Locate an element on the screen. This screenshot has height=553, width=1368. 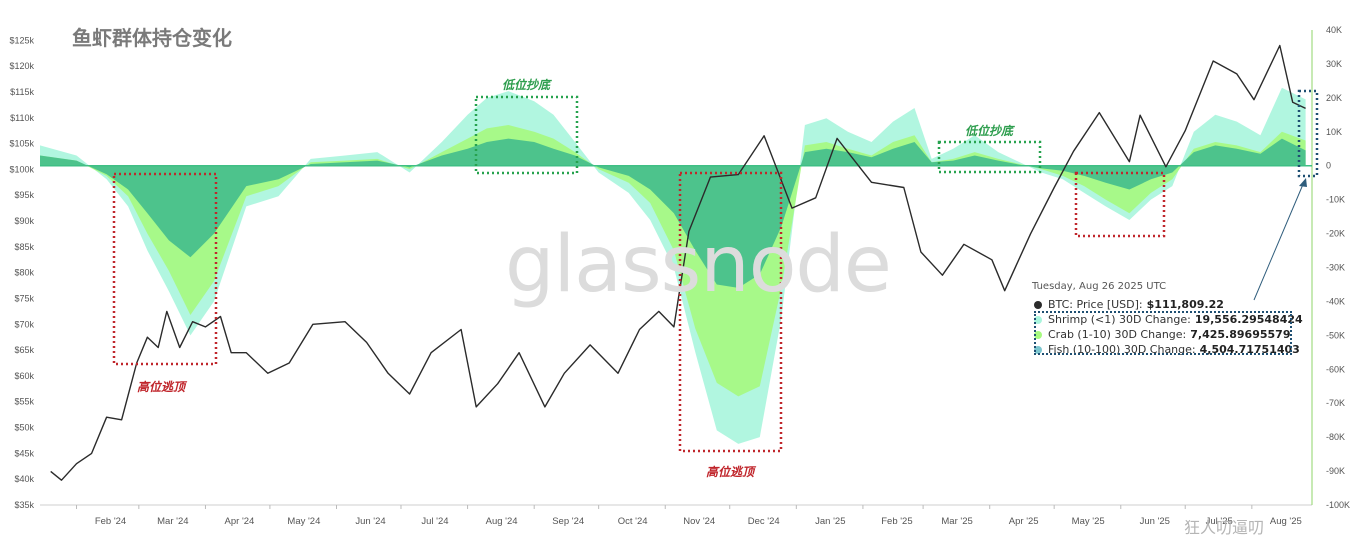
x-tick-label: Jul '25 is located at coordinates (1219, 521).